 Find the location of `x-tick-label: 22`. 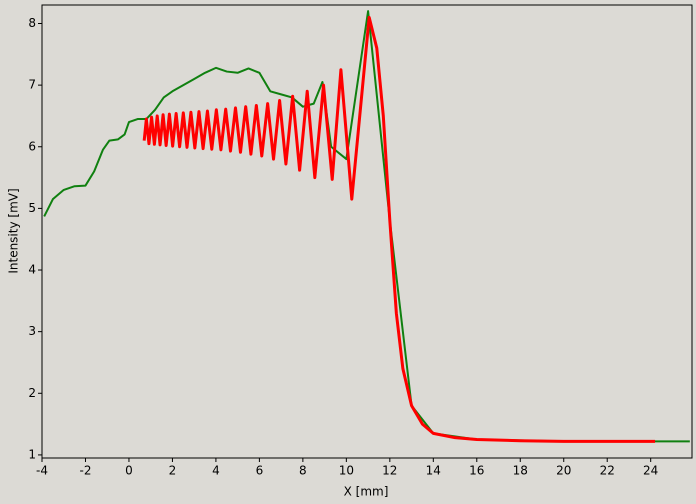

x-tick-label: 22 is located at coordinates (607, 471).